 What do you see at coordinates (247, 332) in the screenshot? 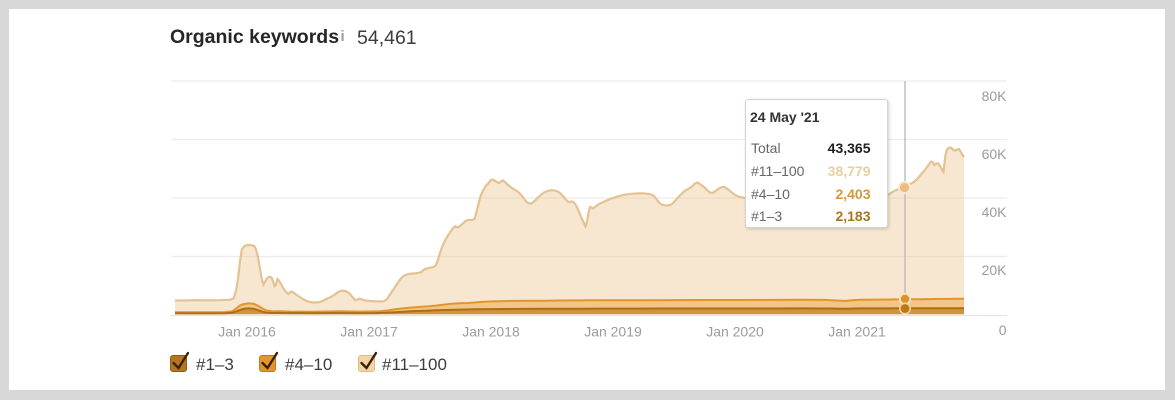
I see `svg-text: Jan 2016` at bounding box center [247, 332].